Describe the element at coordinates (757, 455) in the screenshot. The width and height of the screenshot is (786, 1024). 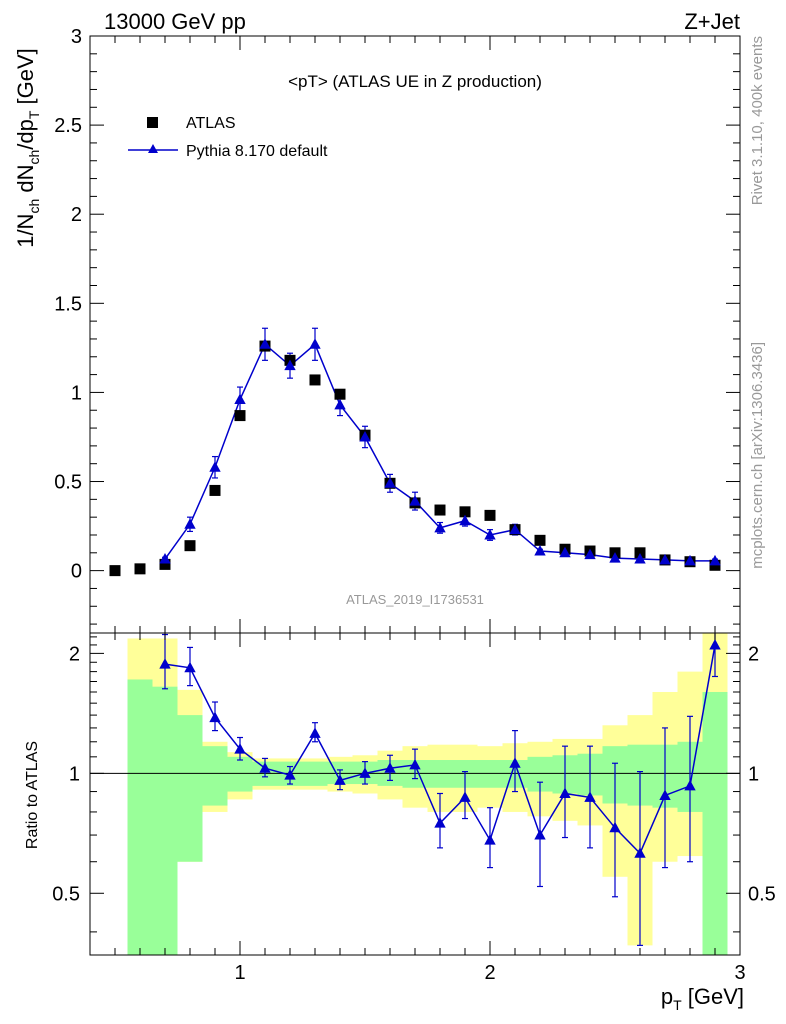
I see `mcplots-label: mcplots.cern.ch [arXiv:1306.3436]` at that location.